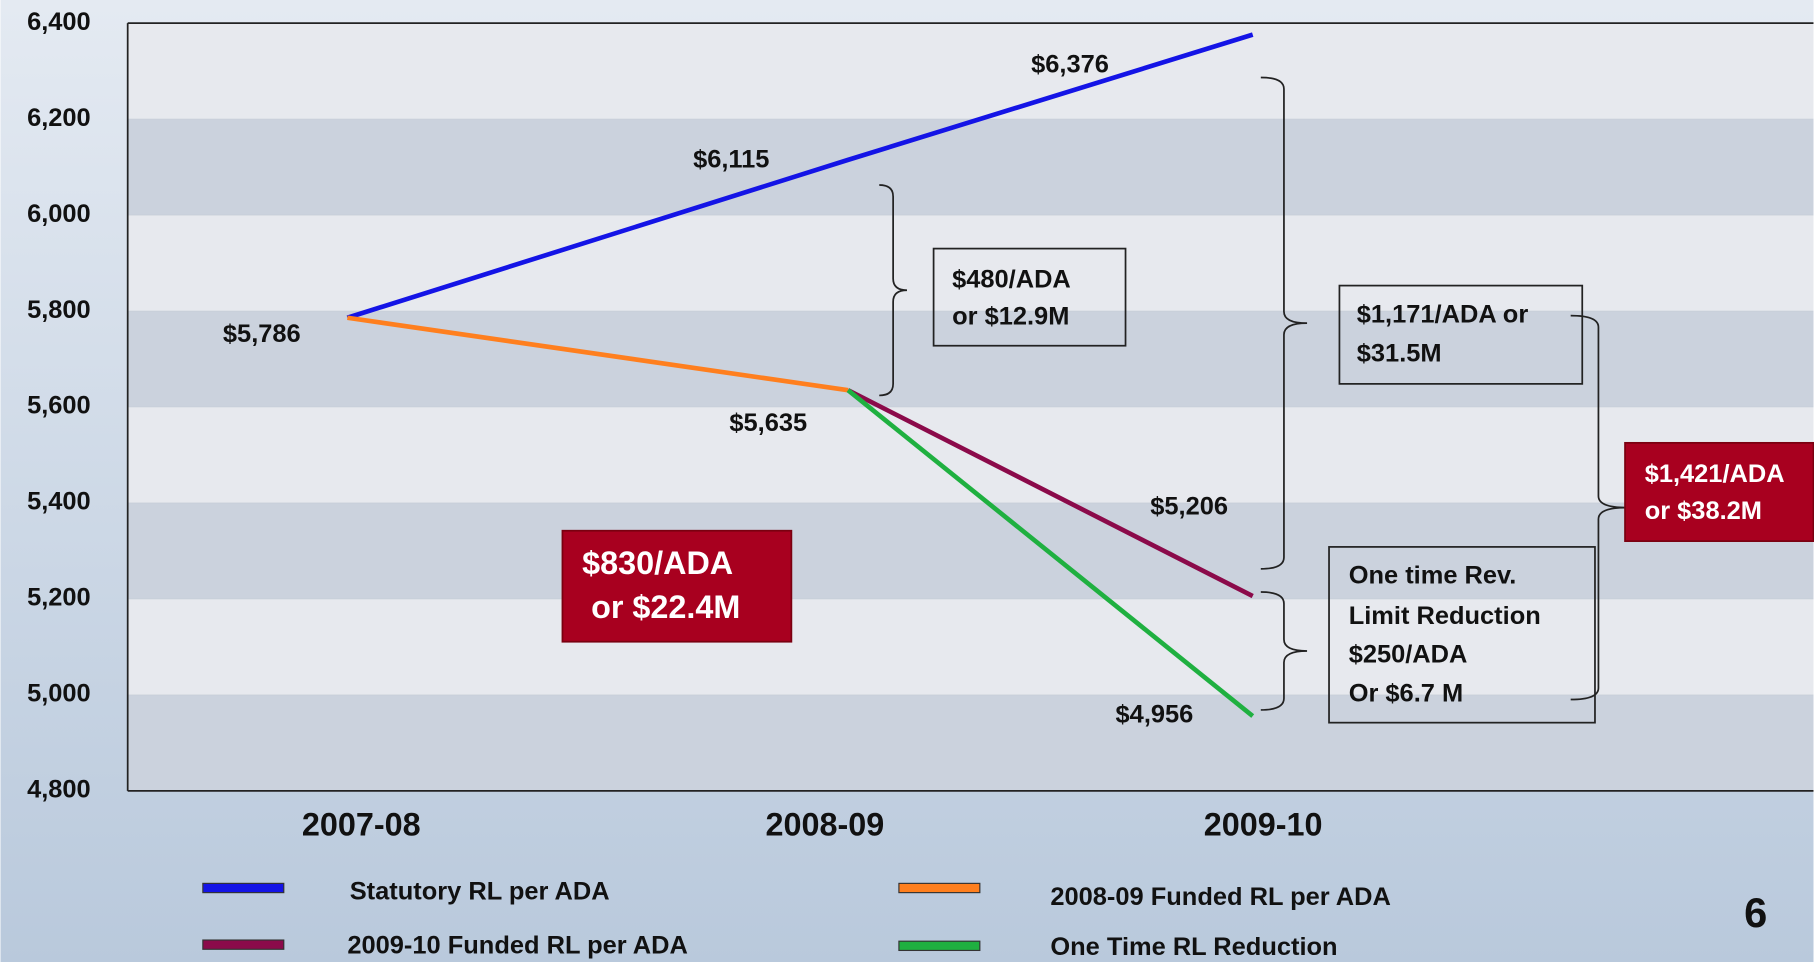 Image resolution: width=1814 pixels, height=962 pixels. What do you see at coordinates (1715, 474) in the screenshot?
I see `annotation-text: $1,421/ADA` at bounding box center [1715, 474].